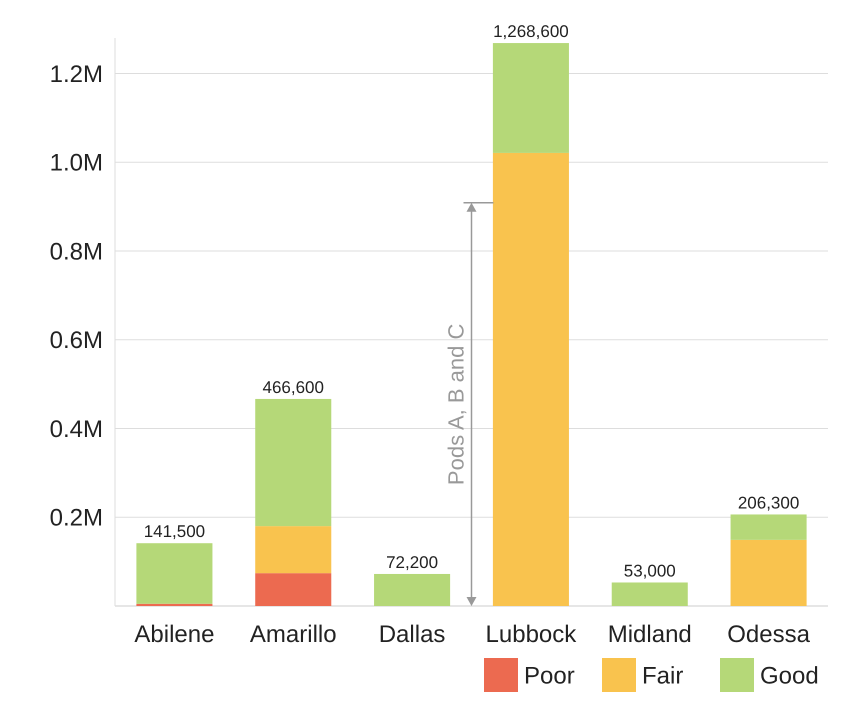 This screenshot has height=706, width=856. Describe the element at coordinates (531, 32) in the screenshot. I see `total-label: 1,268,600` at that location.